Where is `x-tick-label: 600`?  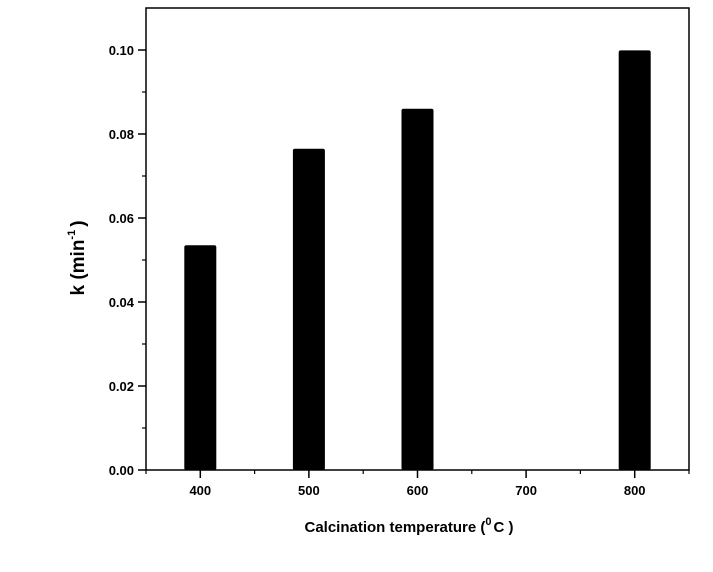 x-tick-label: 600 is located at coordinates (418, 490).